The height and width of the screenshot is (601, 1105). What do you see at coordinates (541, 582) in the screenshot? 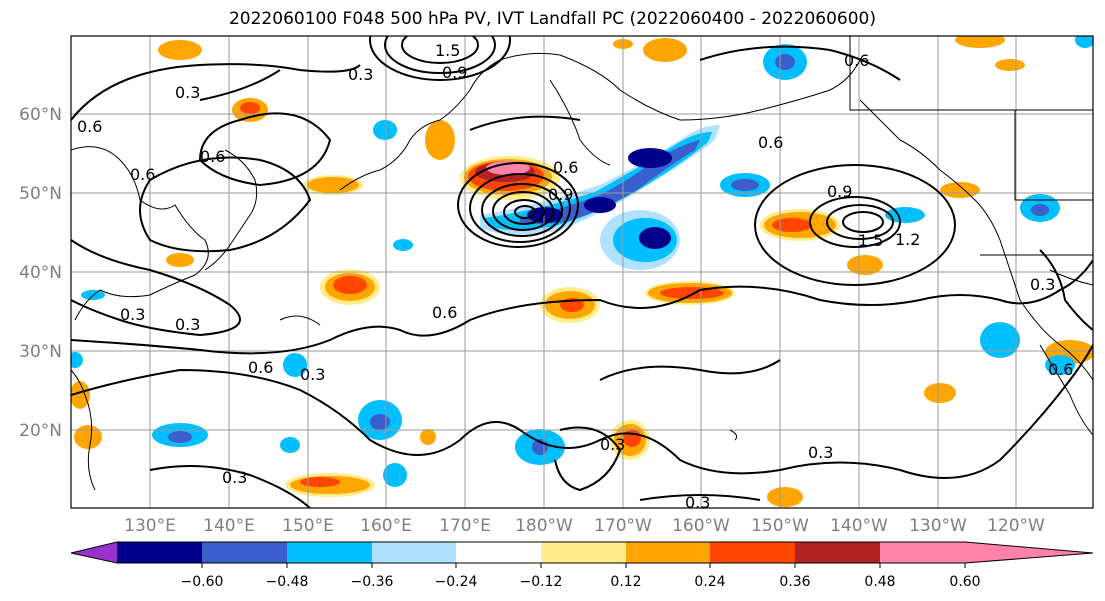
I see `colorbar-tick-label: −0.12` at bounding box center [541, 582].